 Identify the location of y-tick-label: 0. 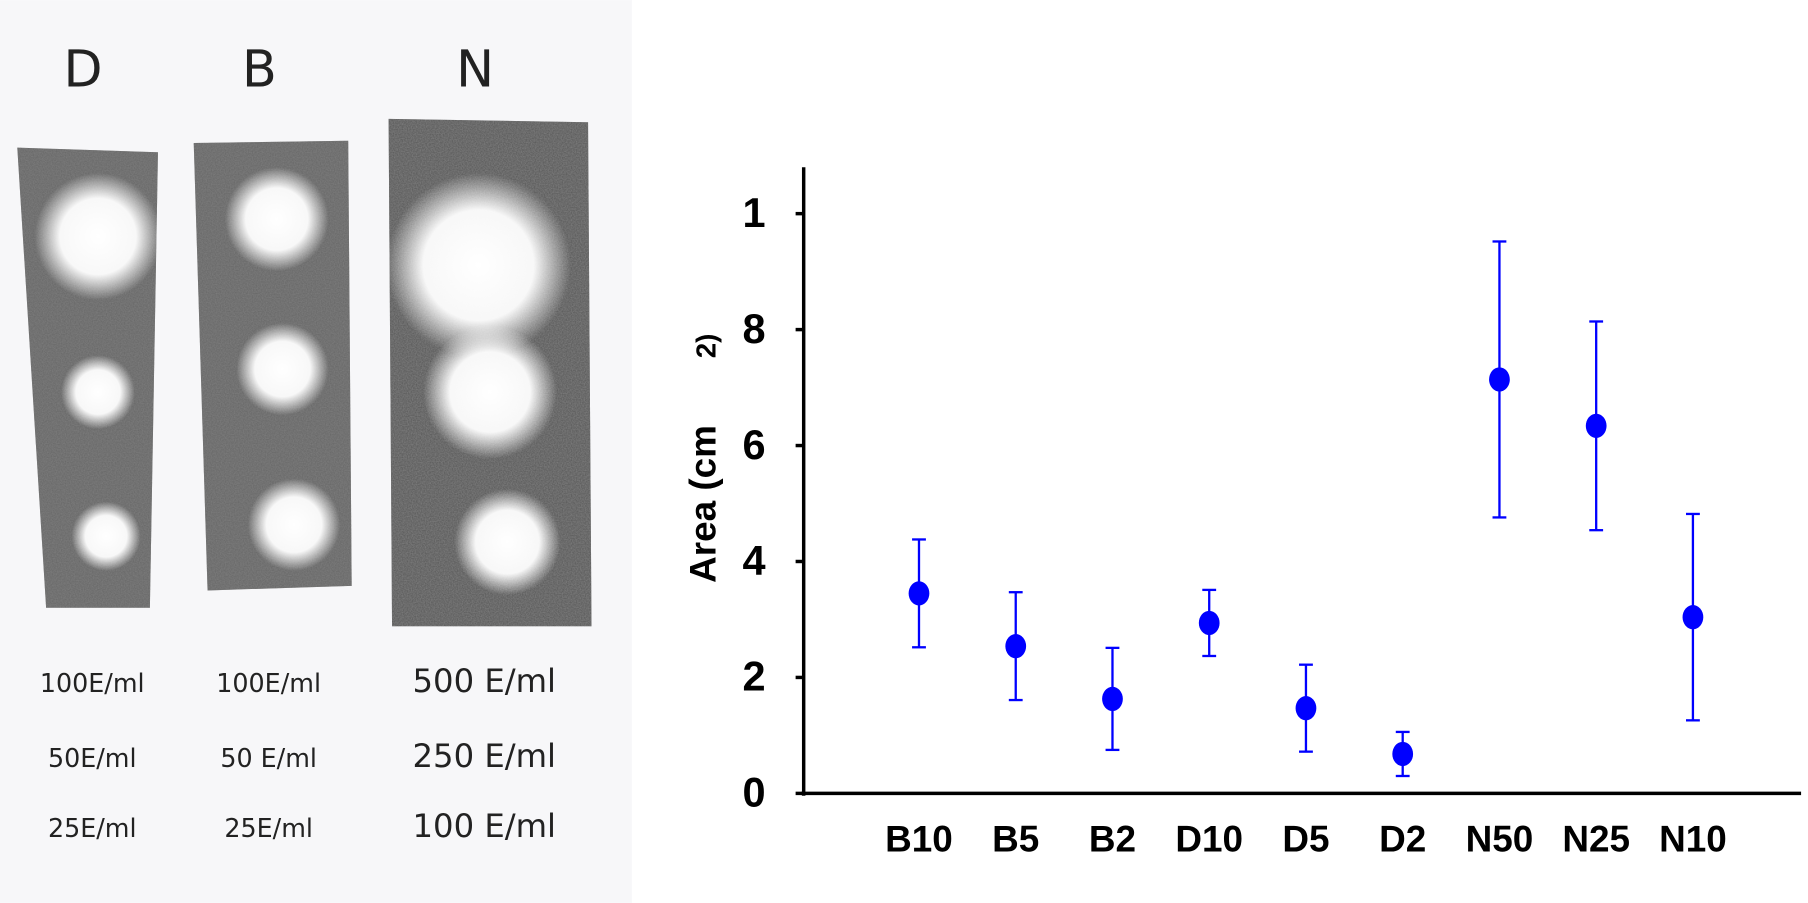
(754, 792).